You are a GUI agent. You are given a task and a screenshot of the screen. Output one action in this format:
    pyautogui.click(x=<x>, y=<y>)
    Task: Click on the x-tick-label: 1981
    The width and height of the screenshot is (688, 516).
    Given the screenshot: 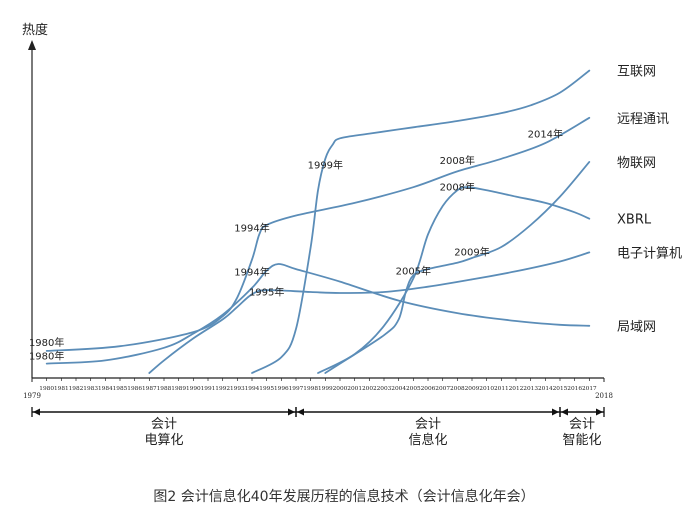 What is the action you would take?
    pyautogui.click(x=61, y=389)
    